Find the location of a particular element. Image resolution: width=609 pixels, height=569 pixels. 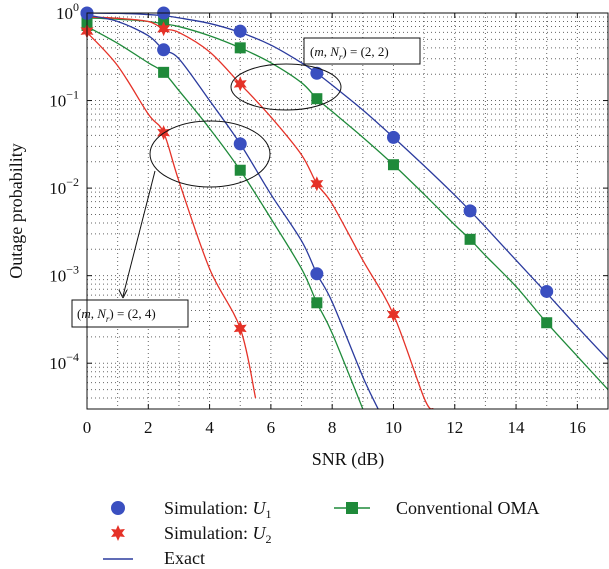

annotation-2-4-box is located at coordinates (130, 313).